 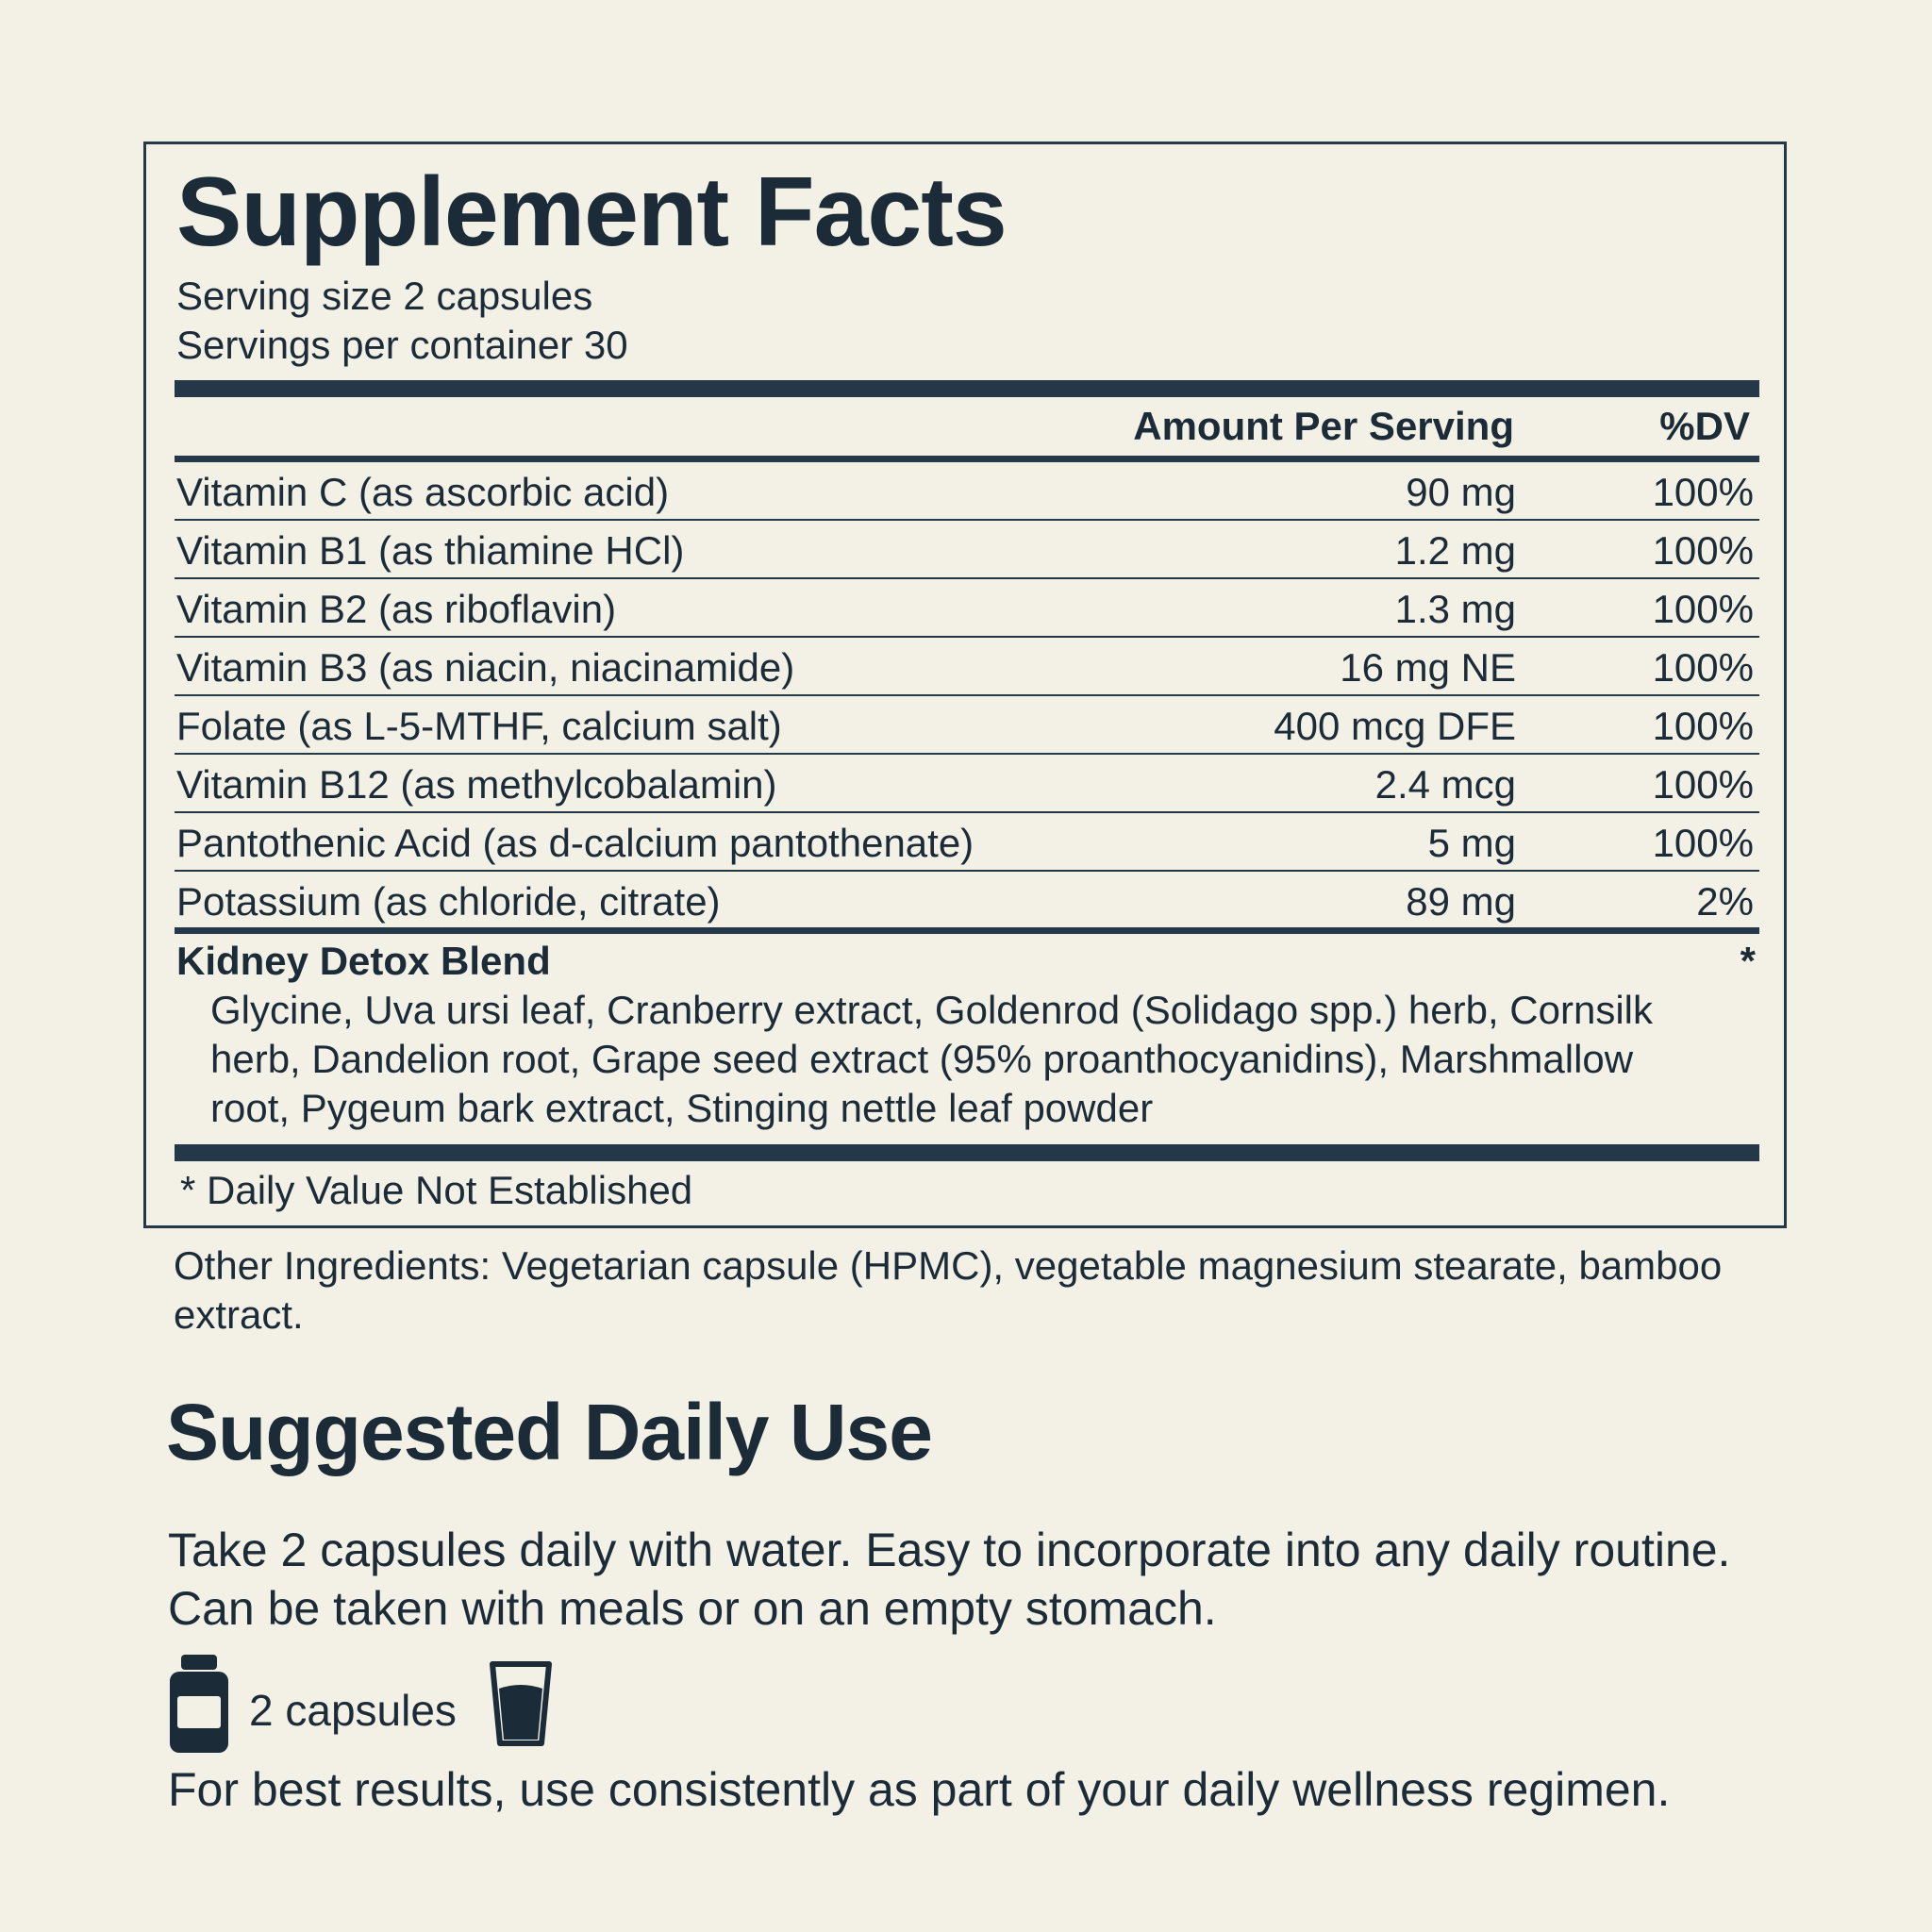 I want to click on facts-title: Supplement Facts, so click(x=592, y=213).